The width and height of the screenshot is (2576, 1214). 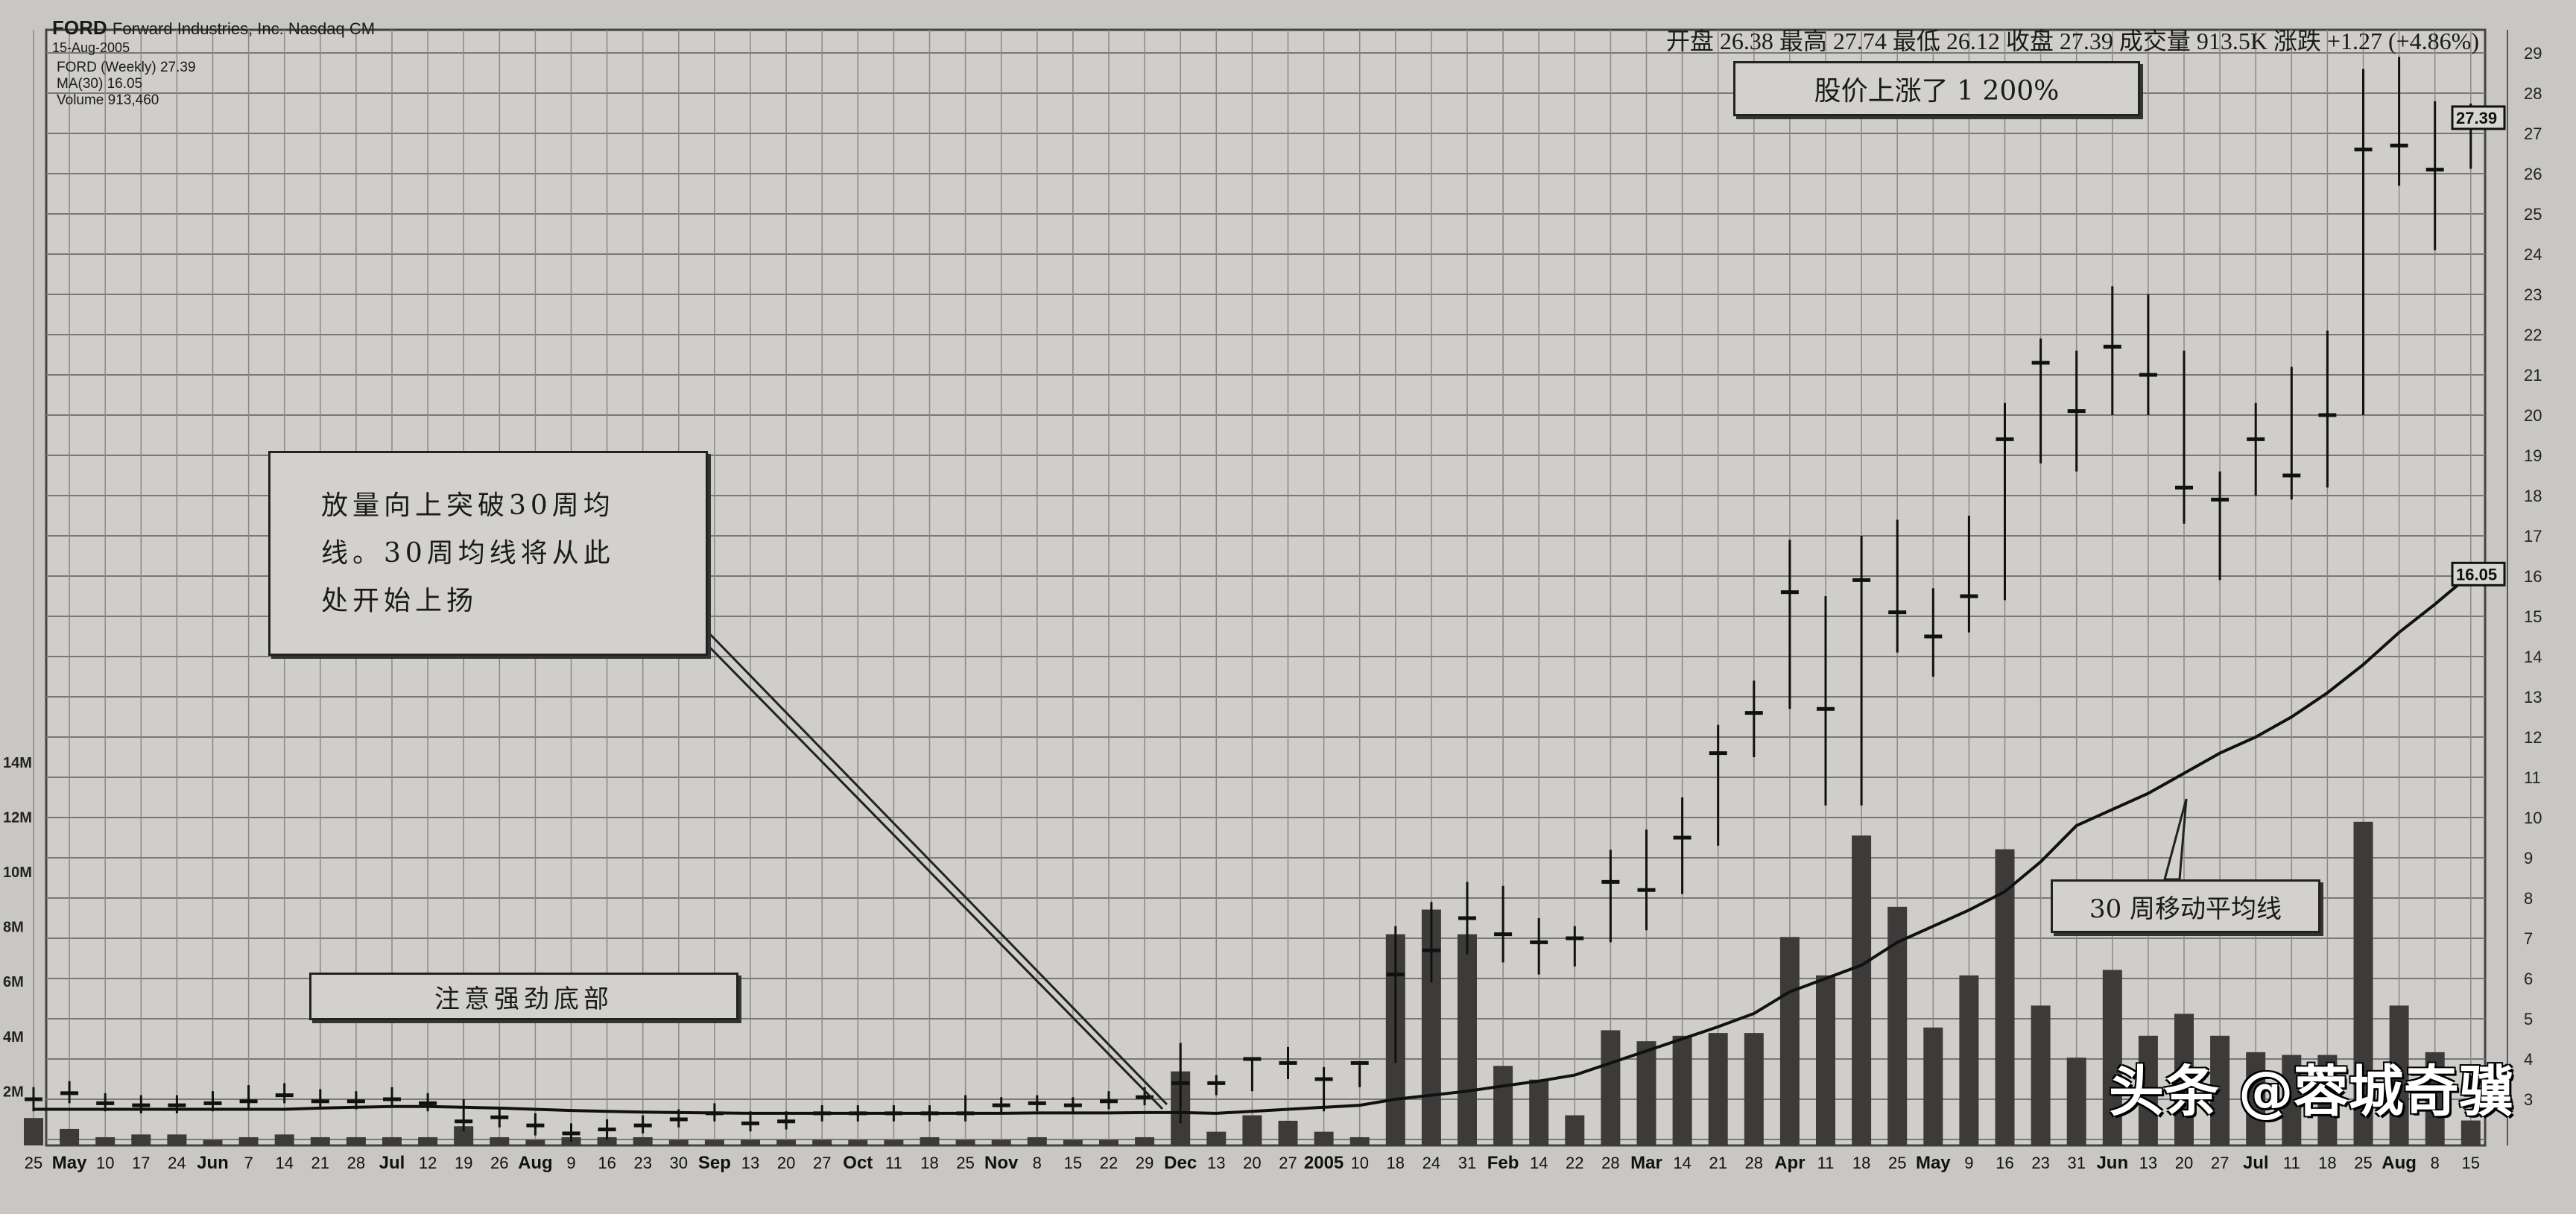 I want to click on annotation-ma-label: 30 周移动平均线, so click(x=2186, y=906).